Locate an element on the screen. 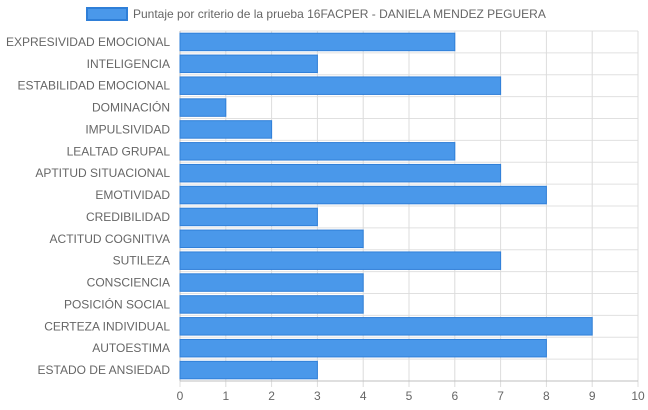 The height and width of the screenshot is (410, 648). x-tick-label: 5 is located at coordinates (409, 396).